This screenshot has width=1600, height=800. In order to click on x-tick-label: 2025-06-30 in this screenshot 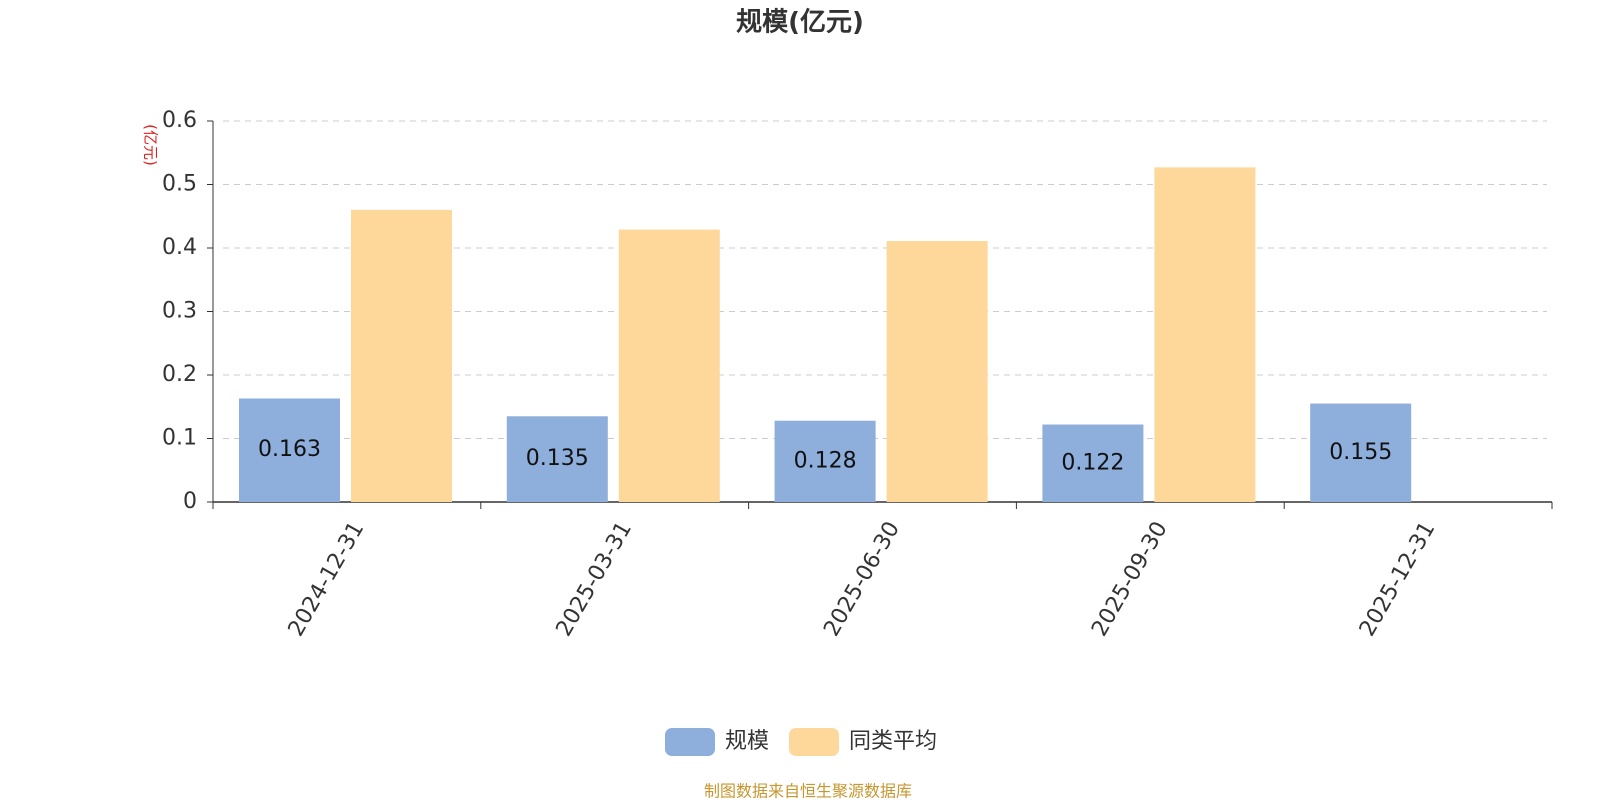, I will do `click(862, 579)`.